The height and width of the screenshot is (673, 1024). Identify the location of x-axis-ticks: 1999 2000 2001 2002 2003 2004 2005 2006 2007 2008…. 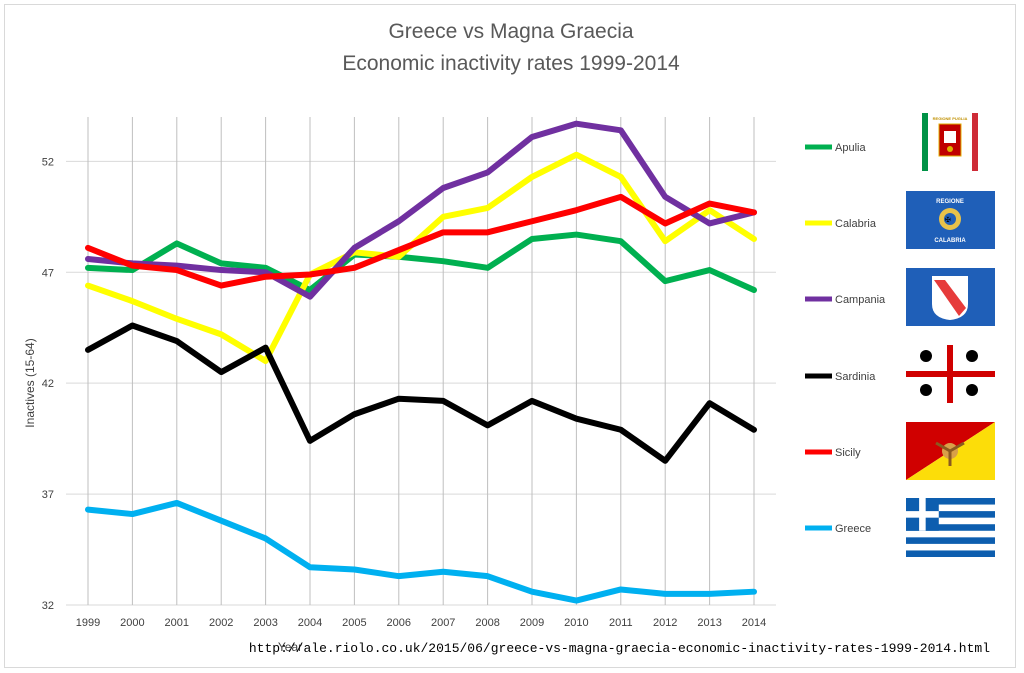
(421, 623).